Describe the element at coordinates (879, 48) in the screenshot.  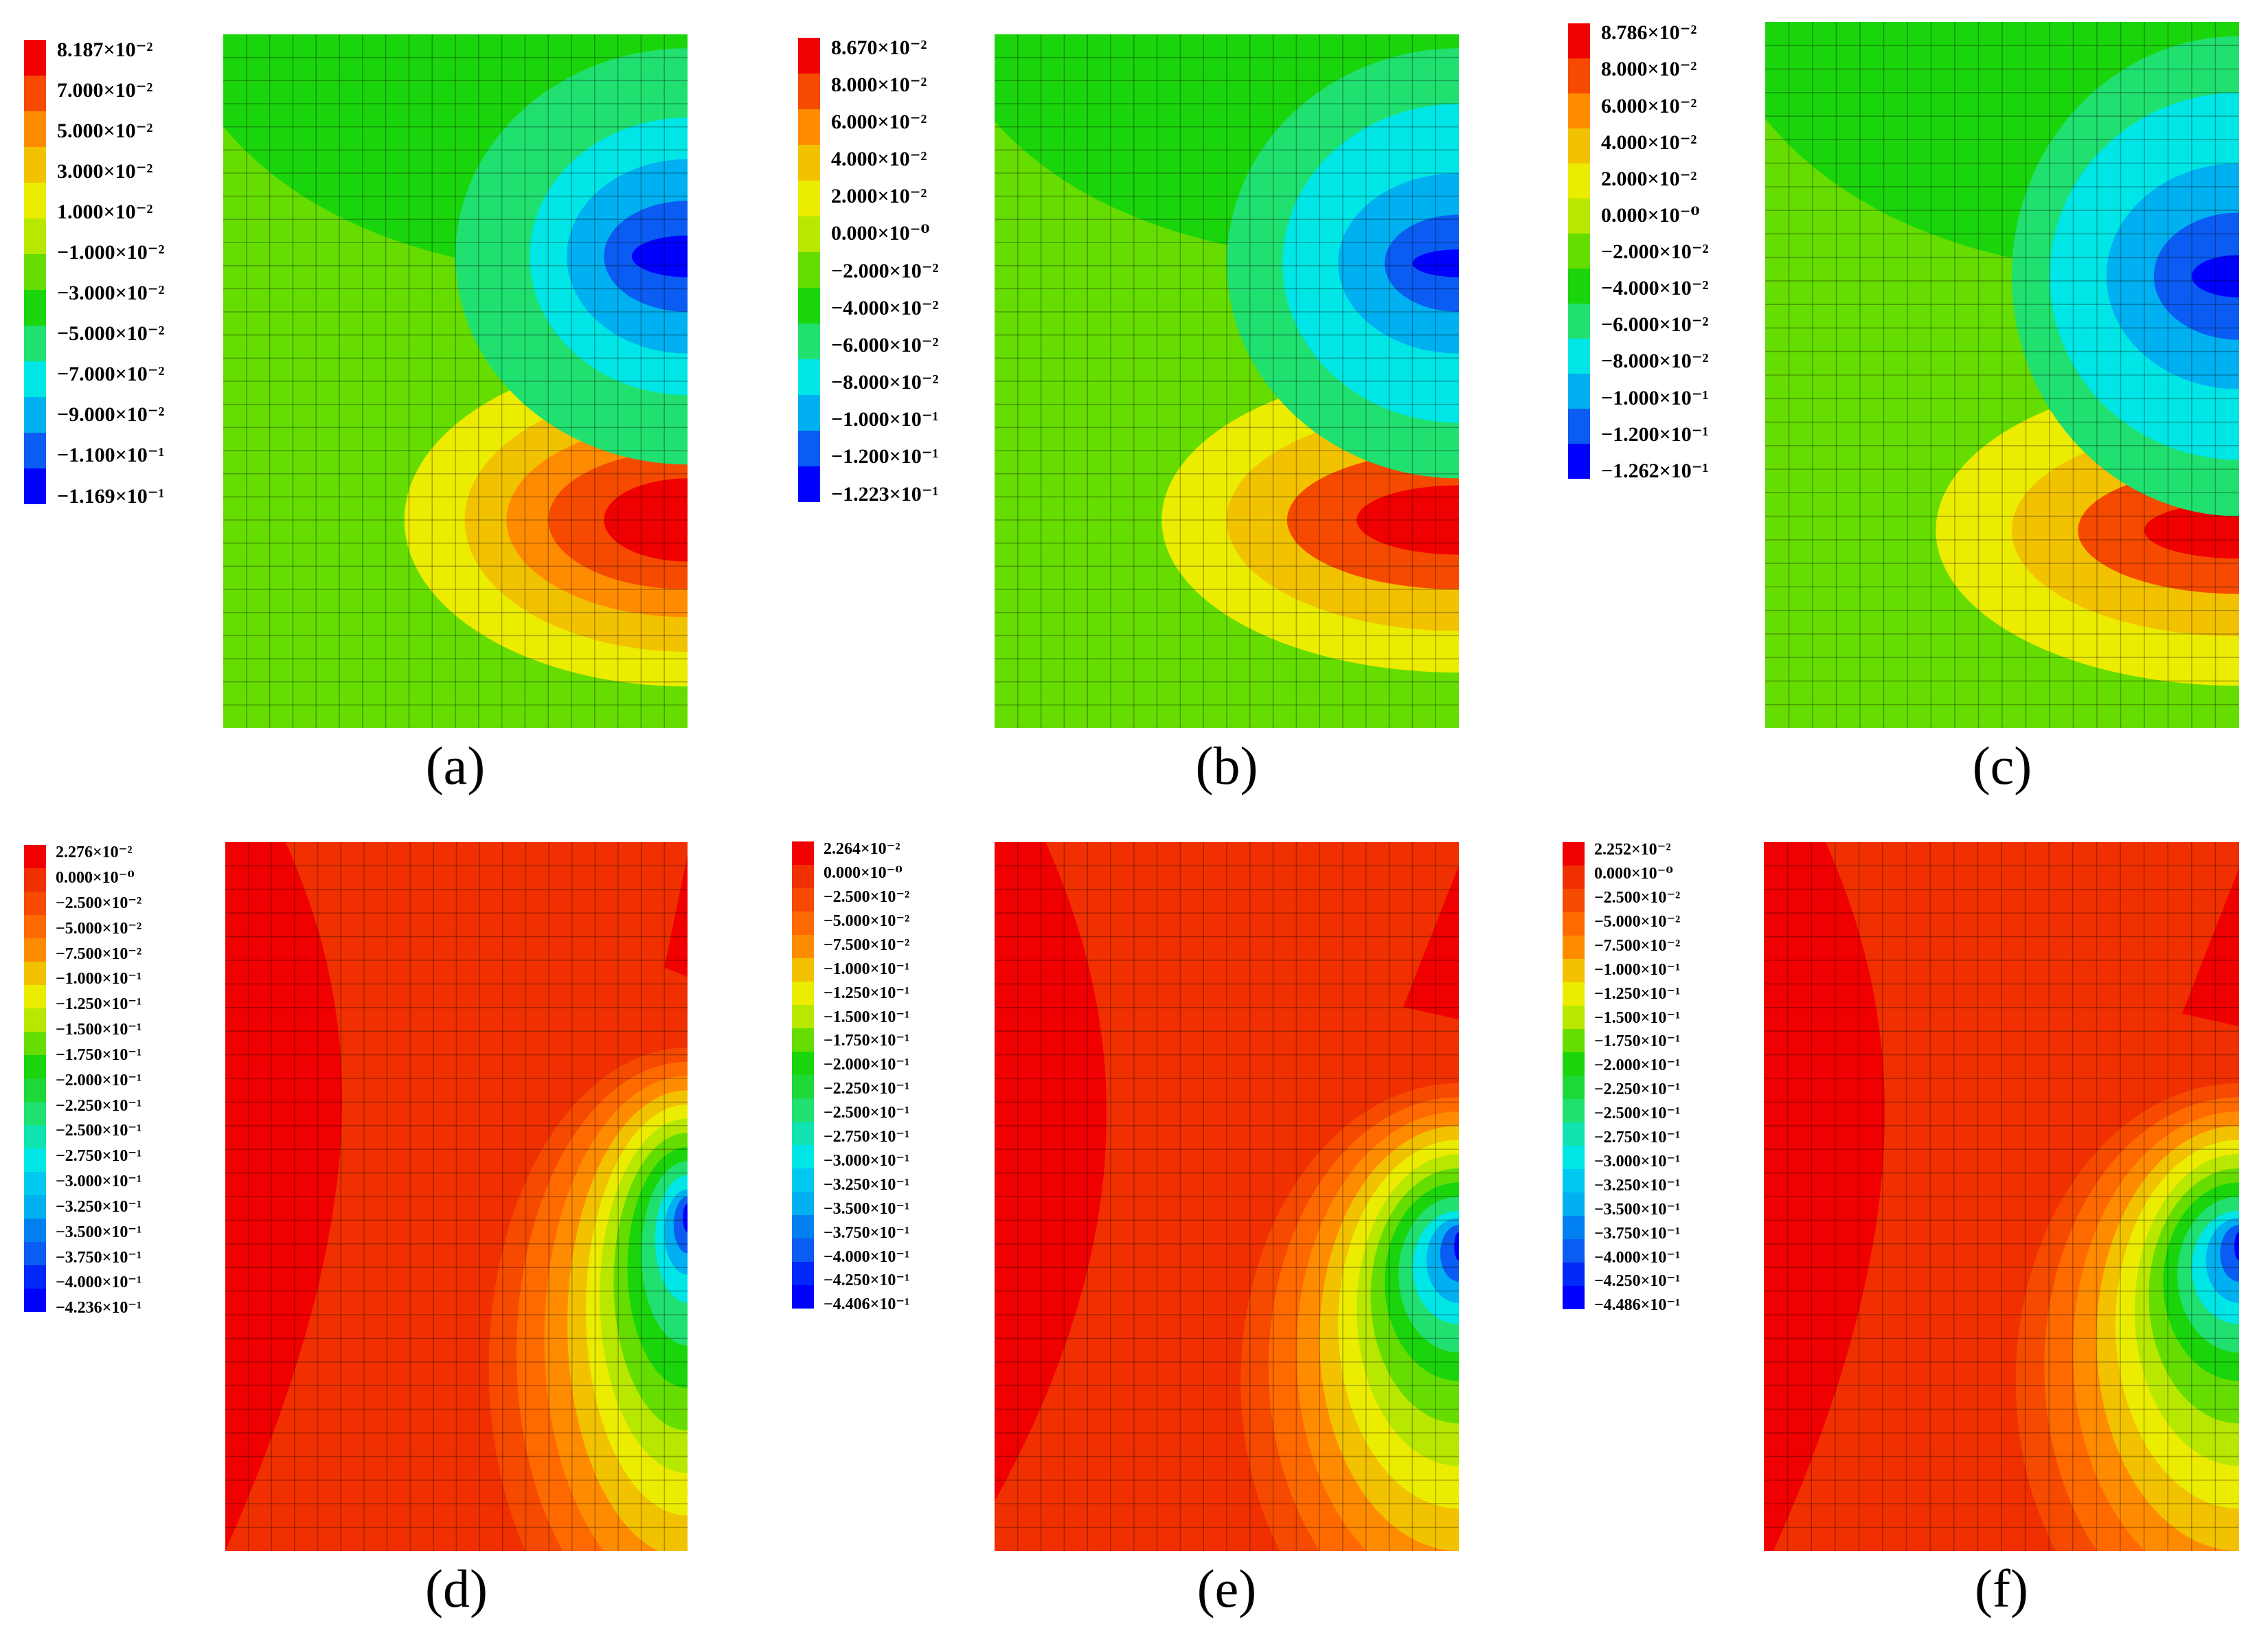
I see `legend-label: 8.670×10⁻²` at that location.